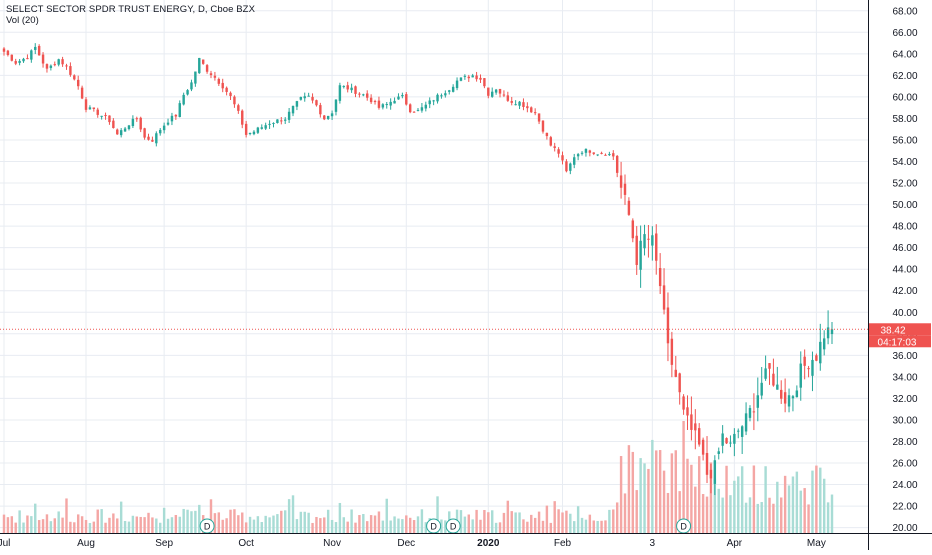 This screenshot has width=932, height=555. What do you see at coordinates (904, 442) in the screenshot?
I see `y-tick-label: 28.00` at bounding box center [904, 442].